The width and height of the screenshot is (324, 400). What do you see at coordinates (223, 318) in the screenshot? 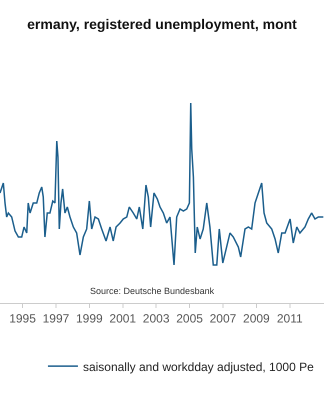
I see `x-tick-label: 2007` at bounding box center [223, 318].